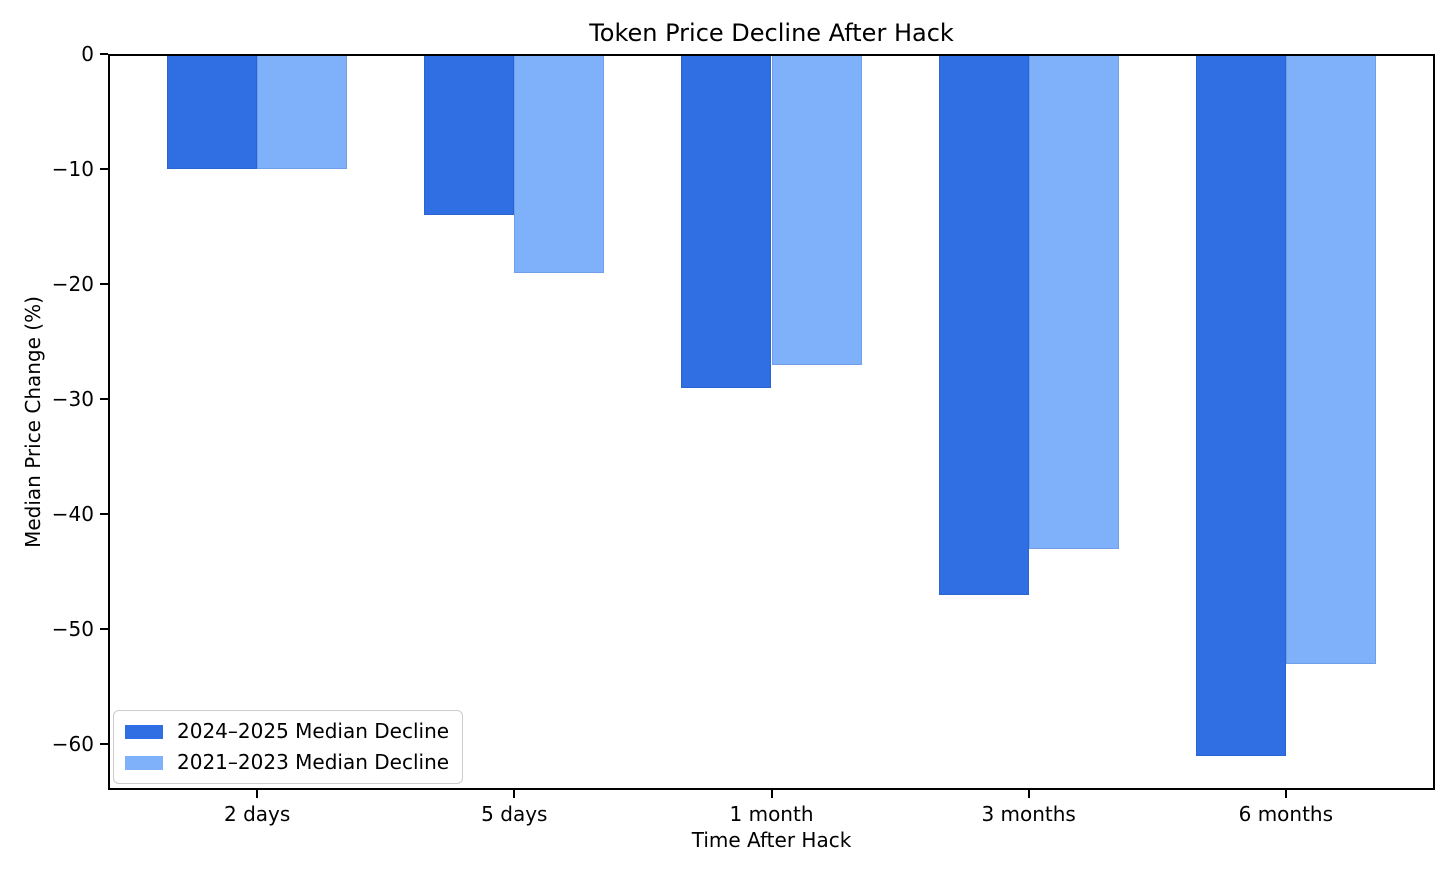 The height and width of the screenshot is (874, 1456). What do you see at coordinates (1028, 814) in the screenshot?
I see `x-tick-label: 3 months` at bounding box center [1028, 814].